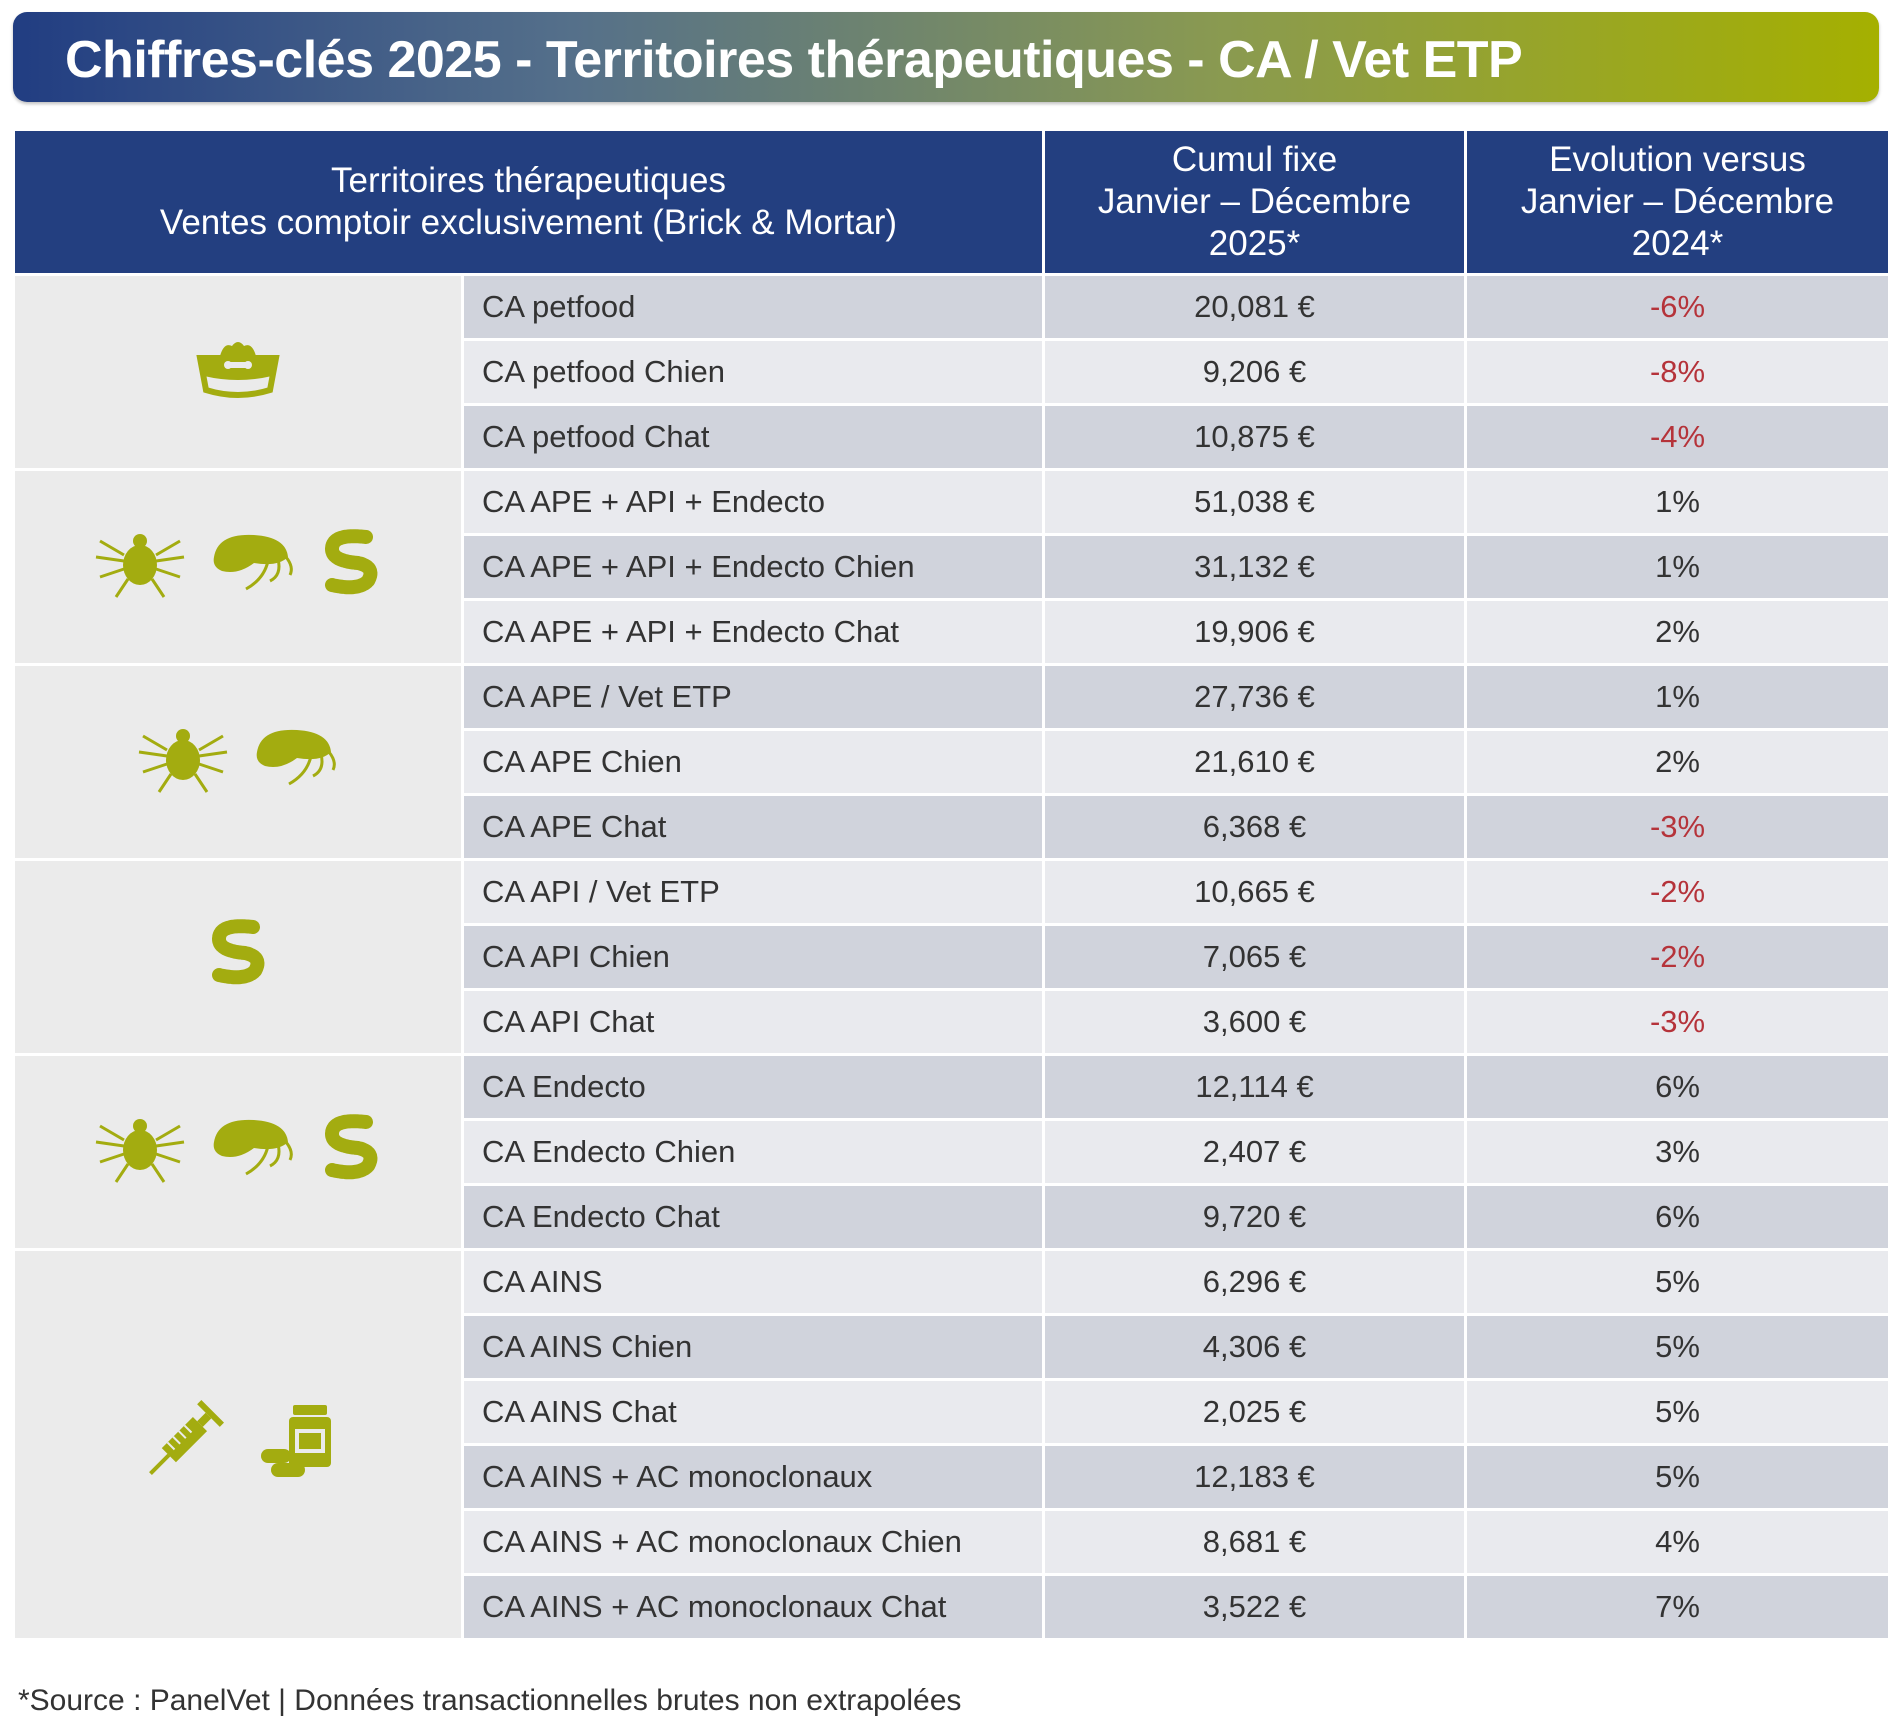 Image resolution: width=1891 pixels, height=1718 pixels. What do you see at coordinates (1678, 1607) in the screenshot?
I see `row-evolution: 7%` at bounding box center [1678, 1607].